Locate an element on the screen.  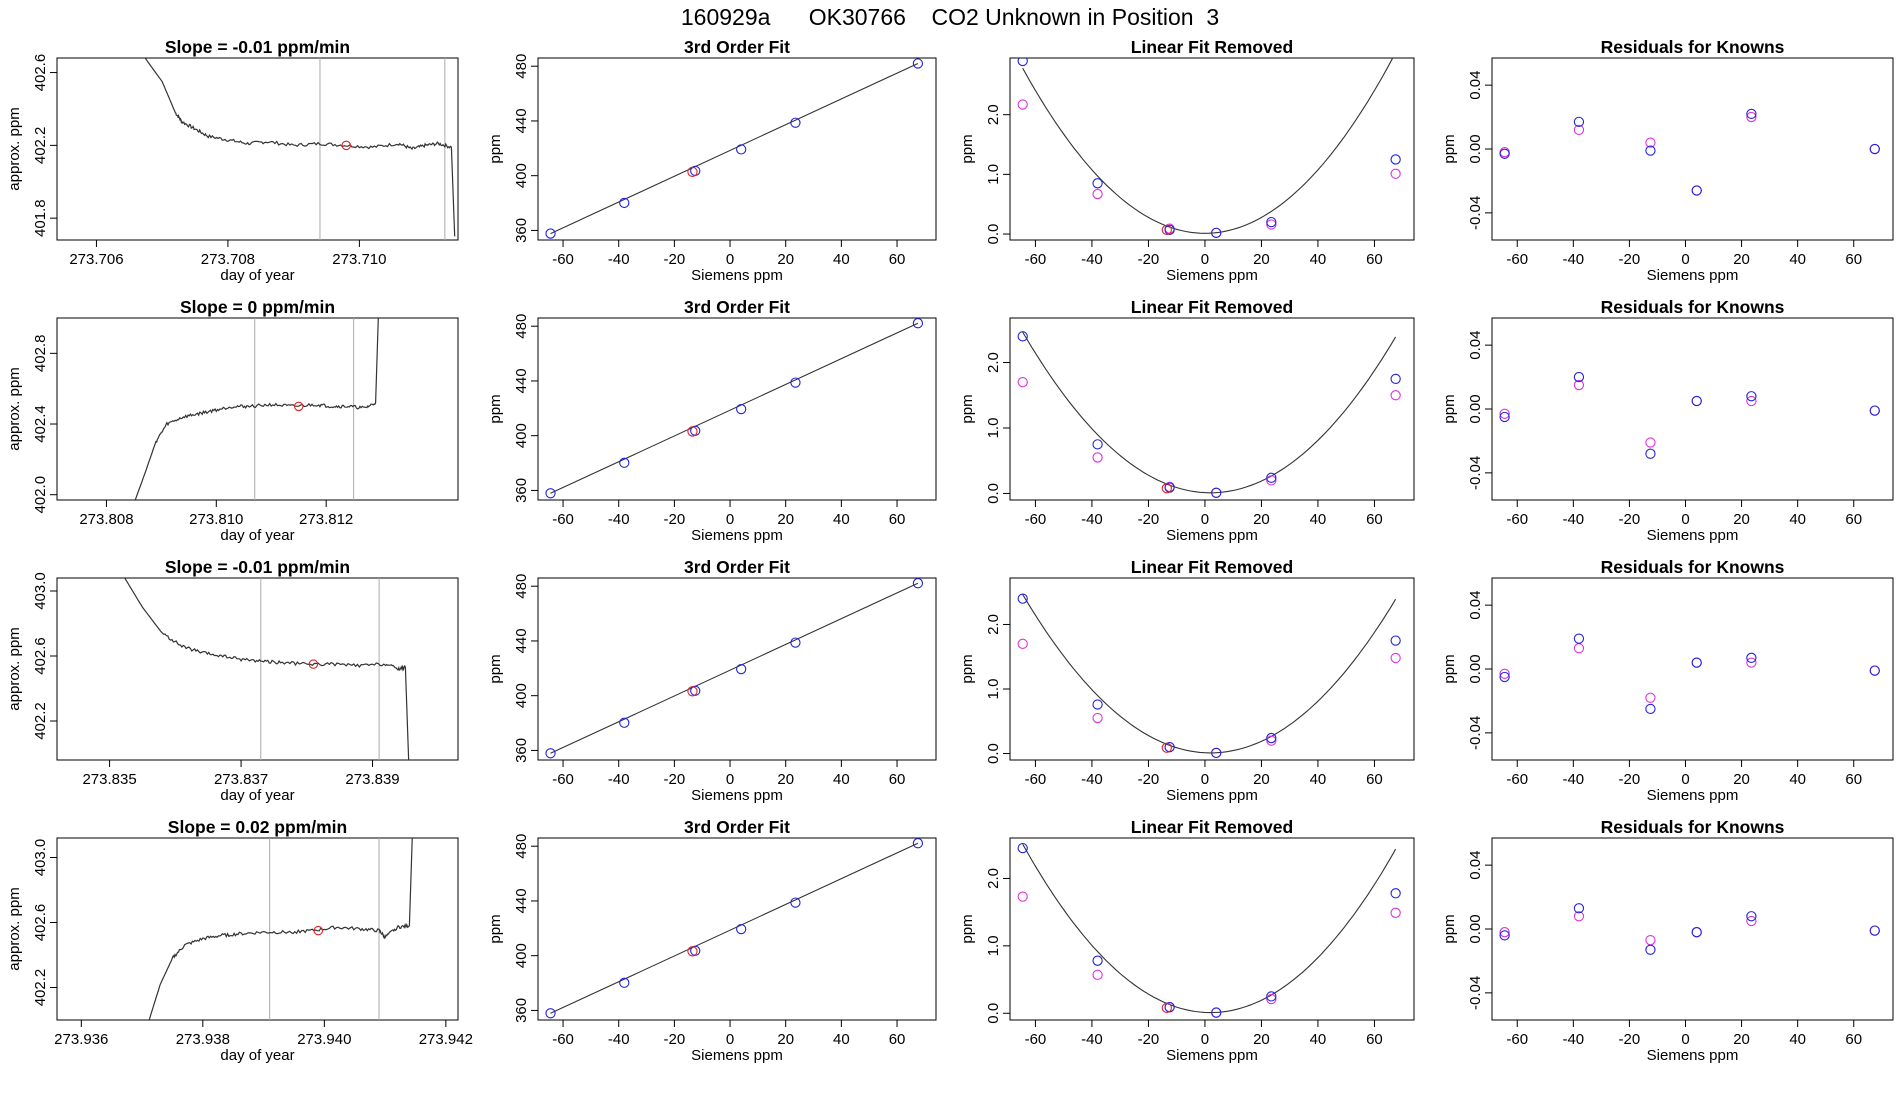
panel-title: 3rd Order Fit is located at coordinates (737, 827).